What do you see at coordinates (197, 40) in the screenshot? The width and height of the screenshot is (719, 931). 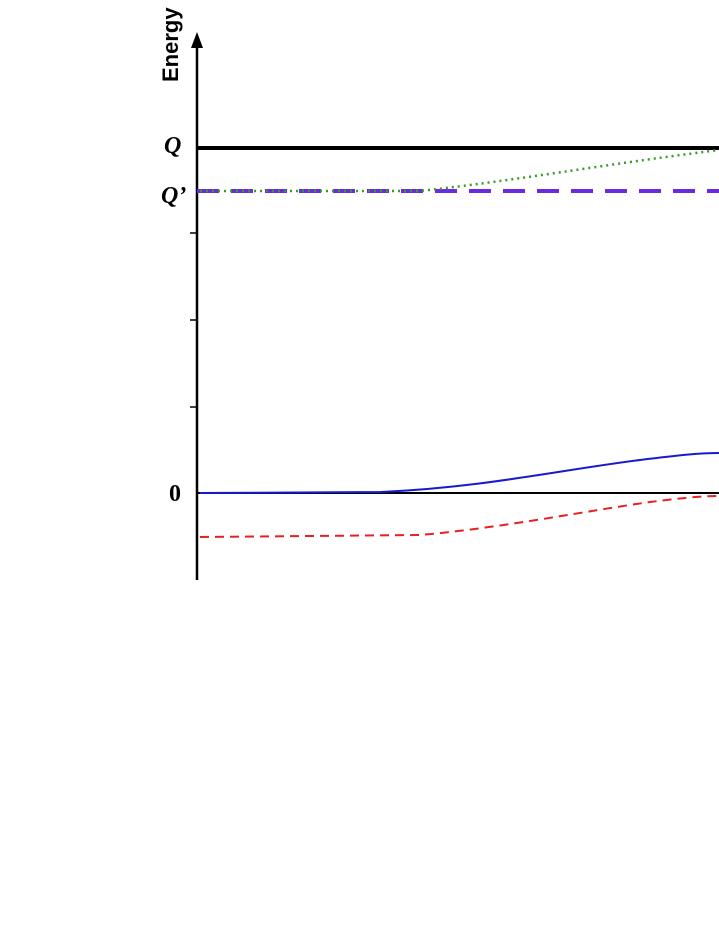 I see `axis-arrow` at bounding box center [197, 40].